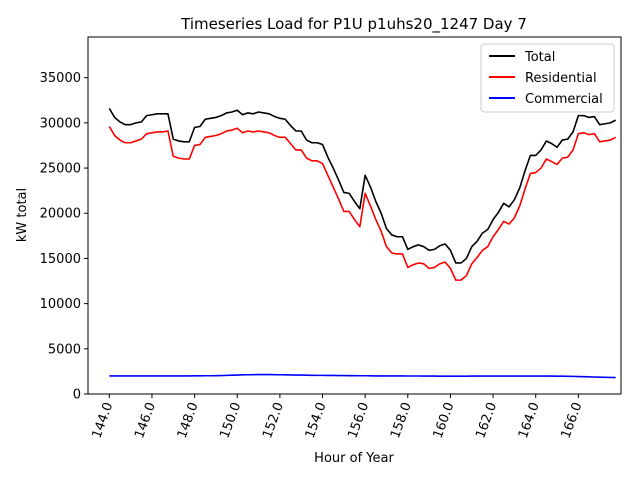  Describe the element at coordinates (561, 78) in the screenshot. I see `legend-label-residential: Residential` at that location.